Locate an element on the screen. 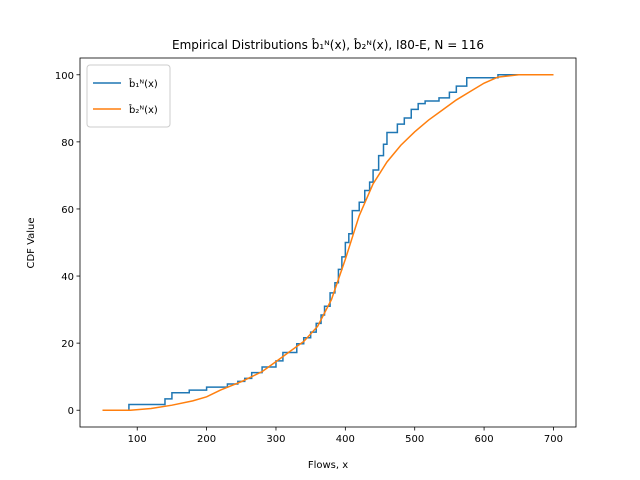  y-tick-label: 0 is located at coordinates (71, 411).